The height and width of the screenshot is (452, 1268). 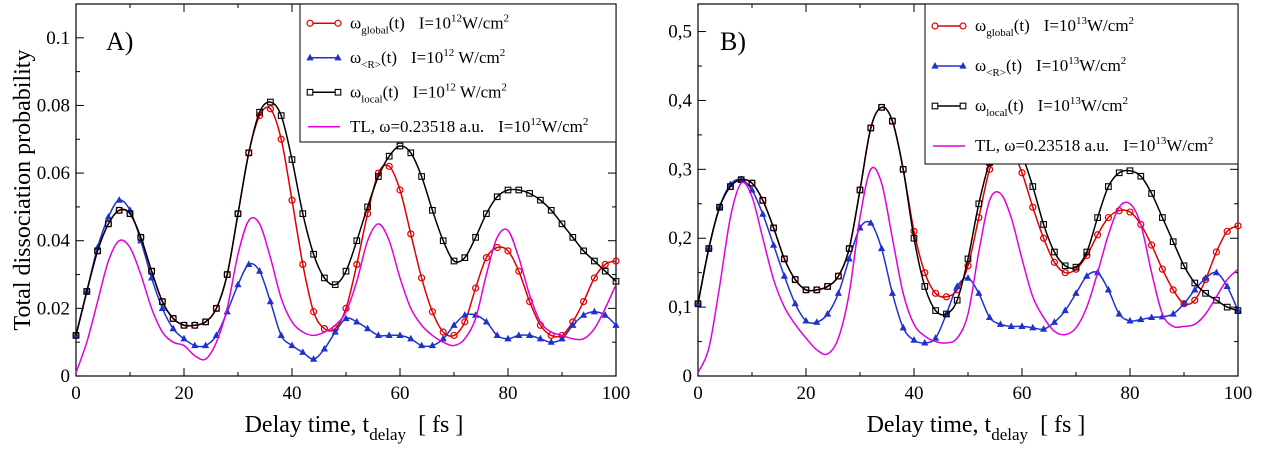 I want to click on legend-label-post: W/cm, so click(x=476, y=57).